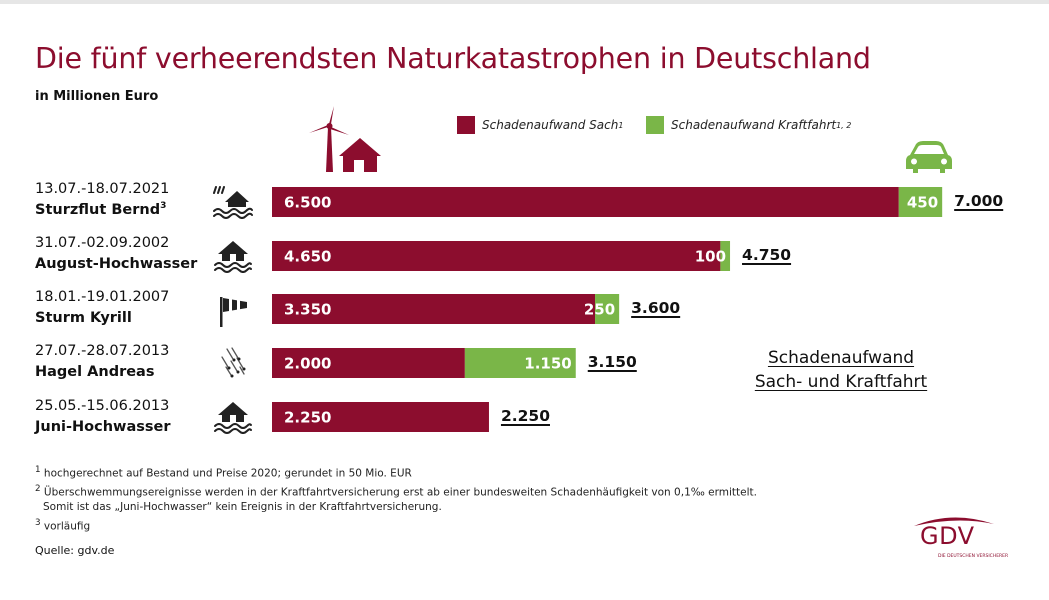  Describe the element at coordinates (396, 525) in the screenshot. I see `footnote-3: 3 vorläufig` at that location.